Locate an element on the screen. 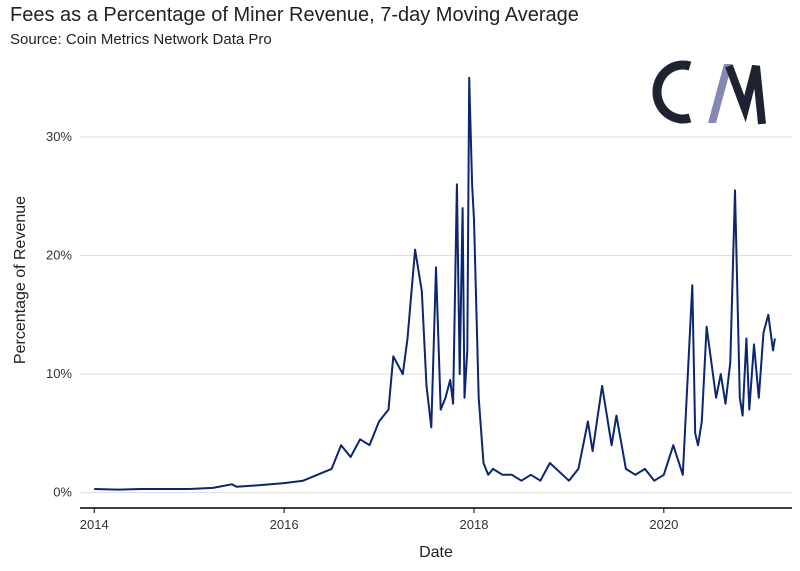  y-tick-label: 20% is located at coordinates (59, 255).